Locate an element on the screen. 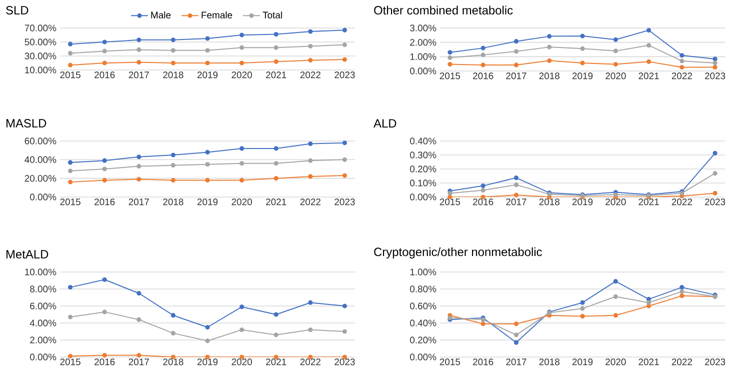 The height and width of the screenshot is (371, 732). chart-title: Other combined metabolic is located at coordinates (443, 10).